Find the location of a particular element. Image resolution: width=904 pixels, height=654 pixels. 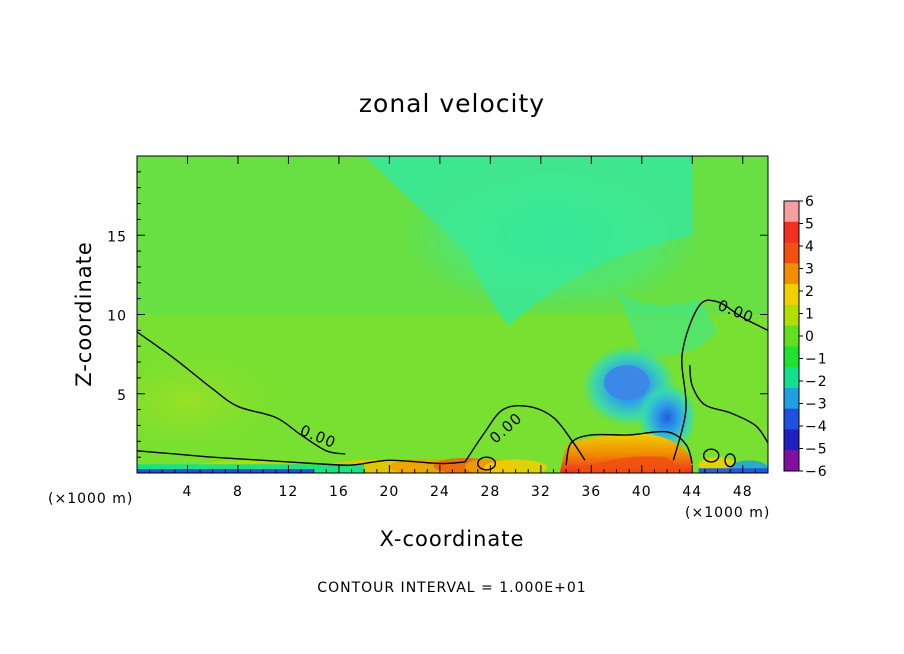

x-tick-label: 28 is located at coordinates (490, 492).